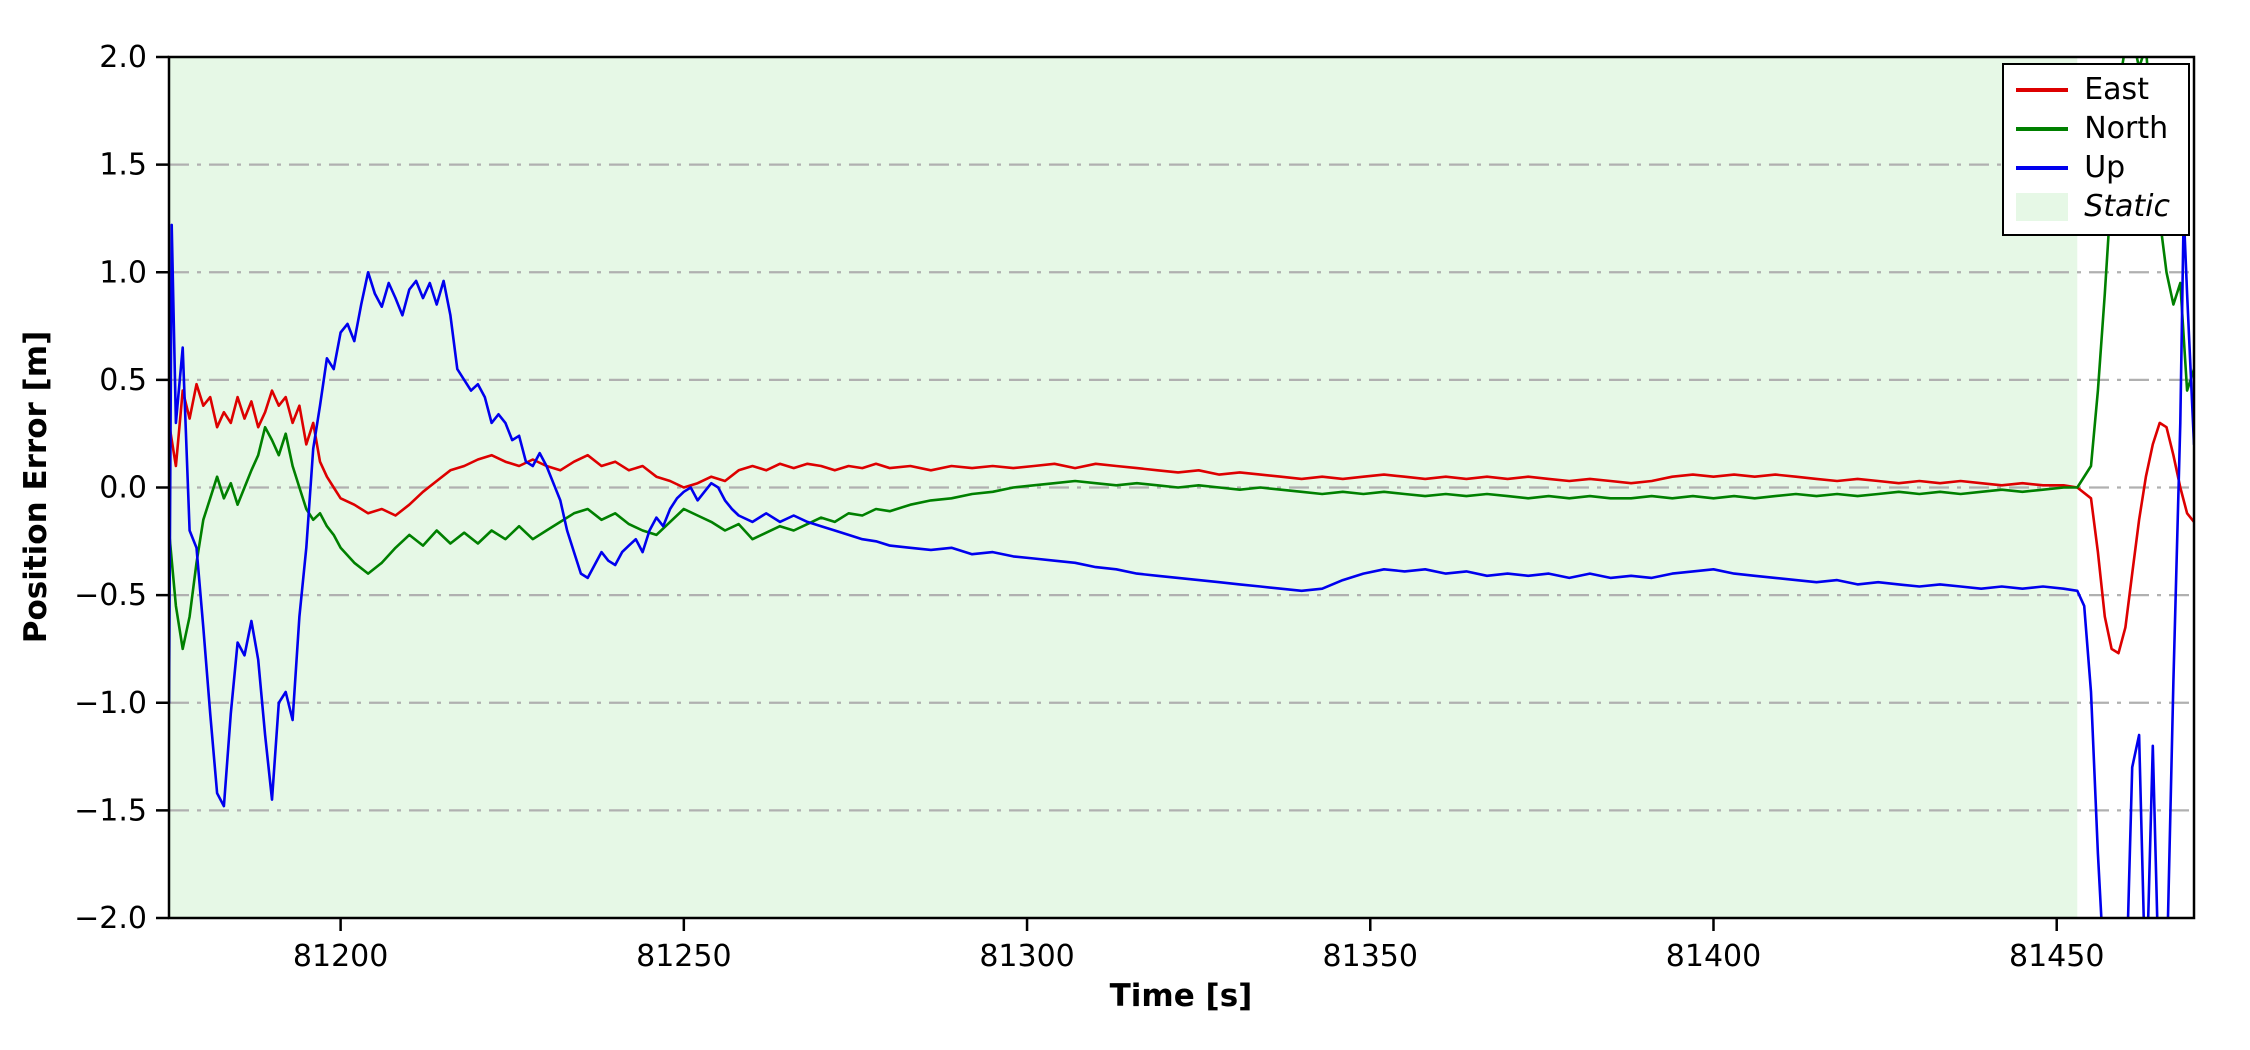  I want to click on legend-label-up: Up, so click(2105, 167).